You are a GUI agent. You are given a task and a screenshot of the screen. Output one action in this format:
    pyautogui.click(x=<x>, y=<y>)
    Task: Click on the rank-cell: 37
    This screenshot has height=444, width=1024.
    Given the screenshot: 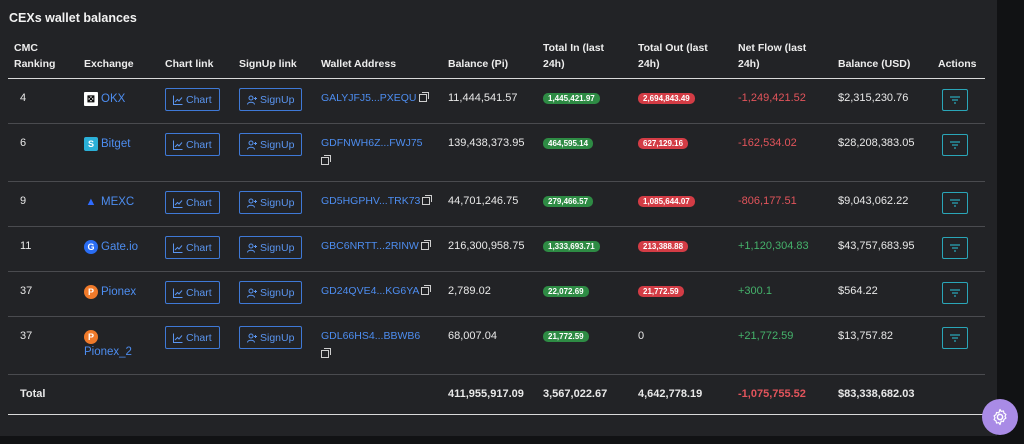 What is the action you would take?
    pyautogui.click(x=43, y=345)
    